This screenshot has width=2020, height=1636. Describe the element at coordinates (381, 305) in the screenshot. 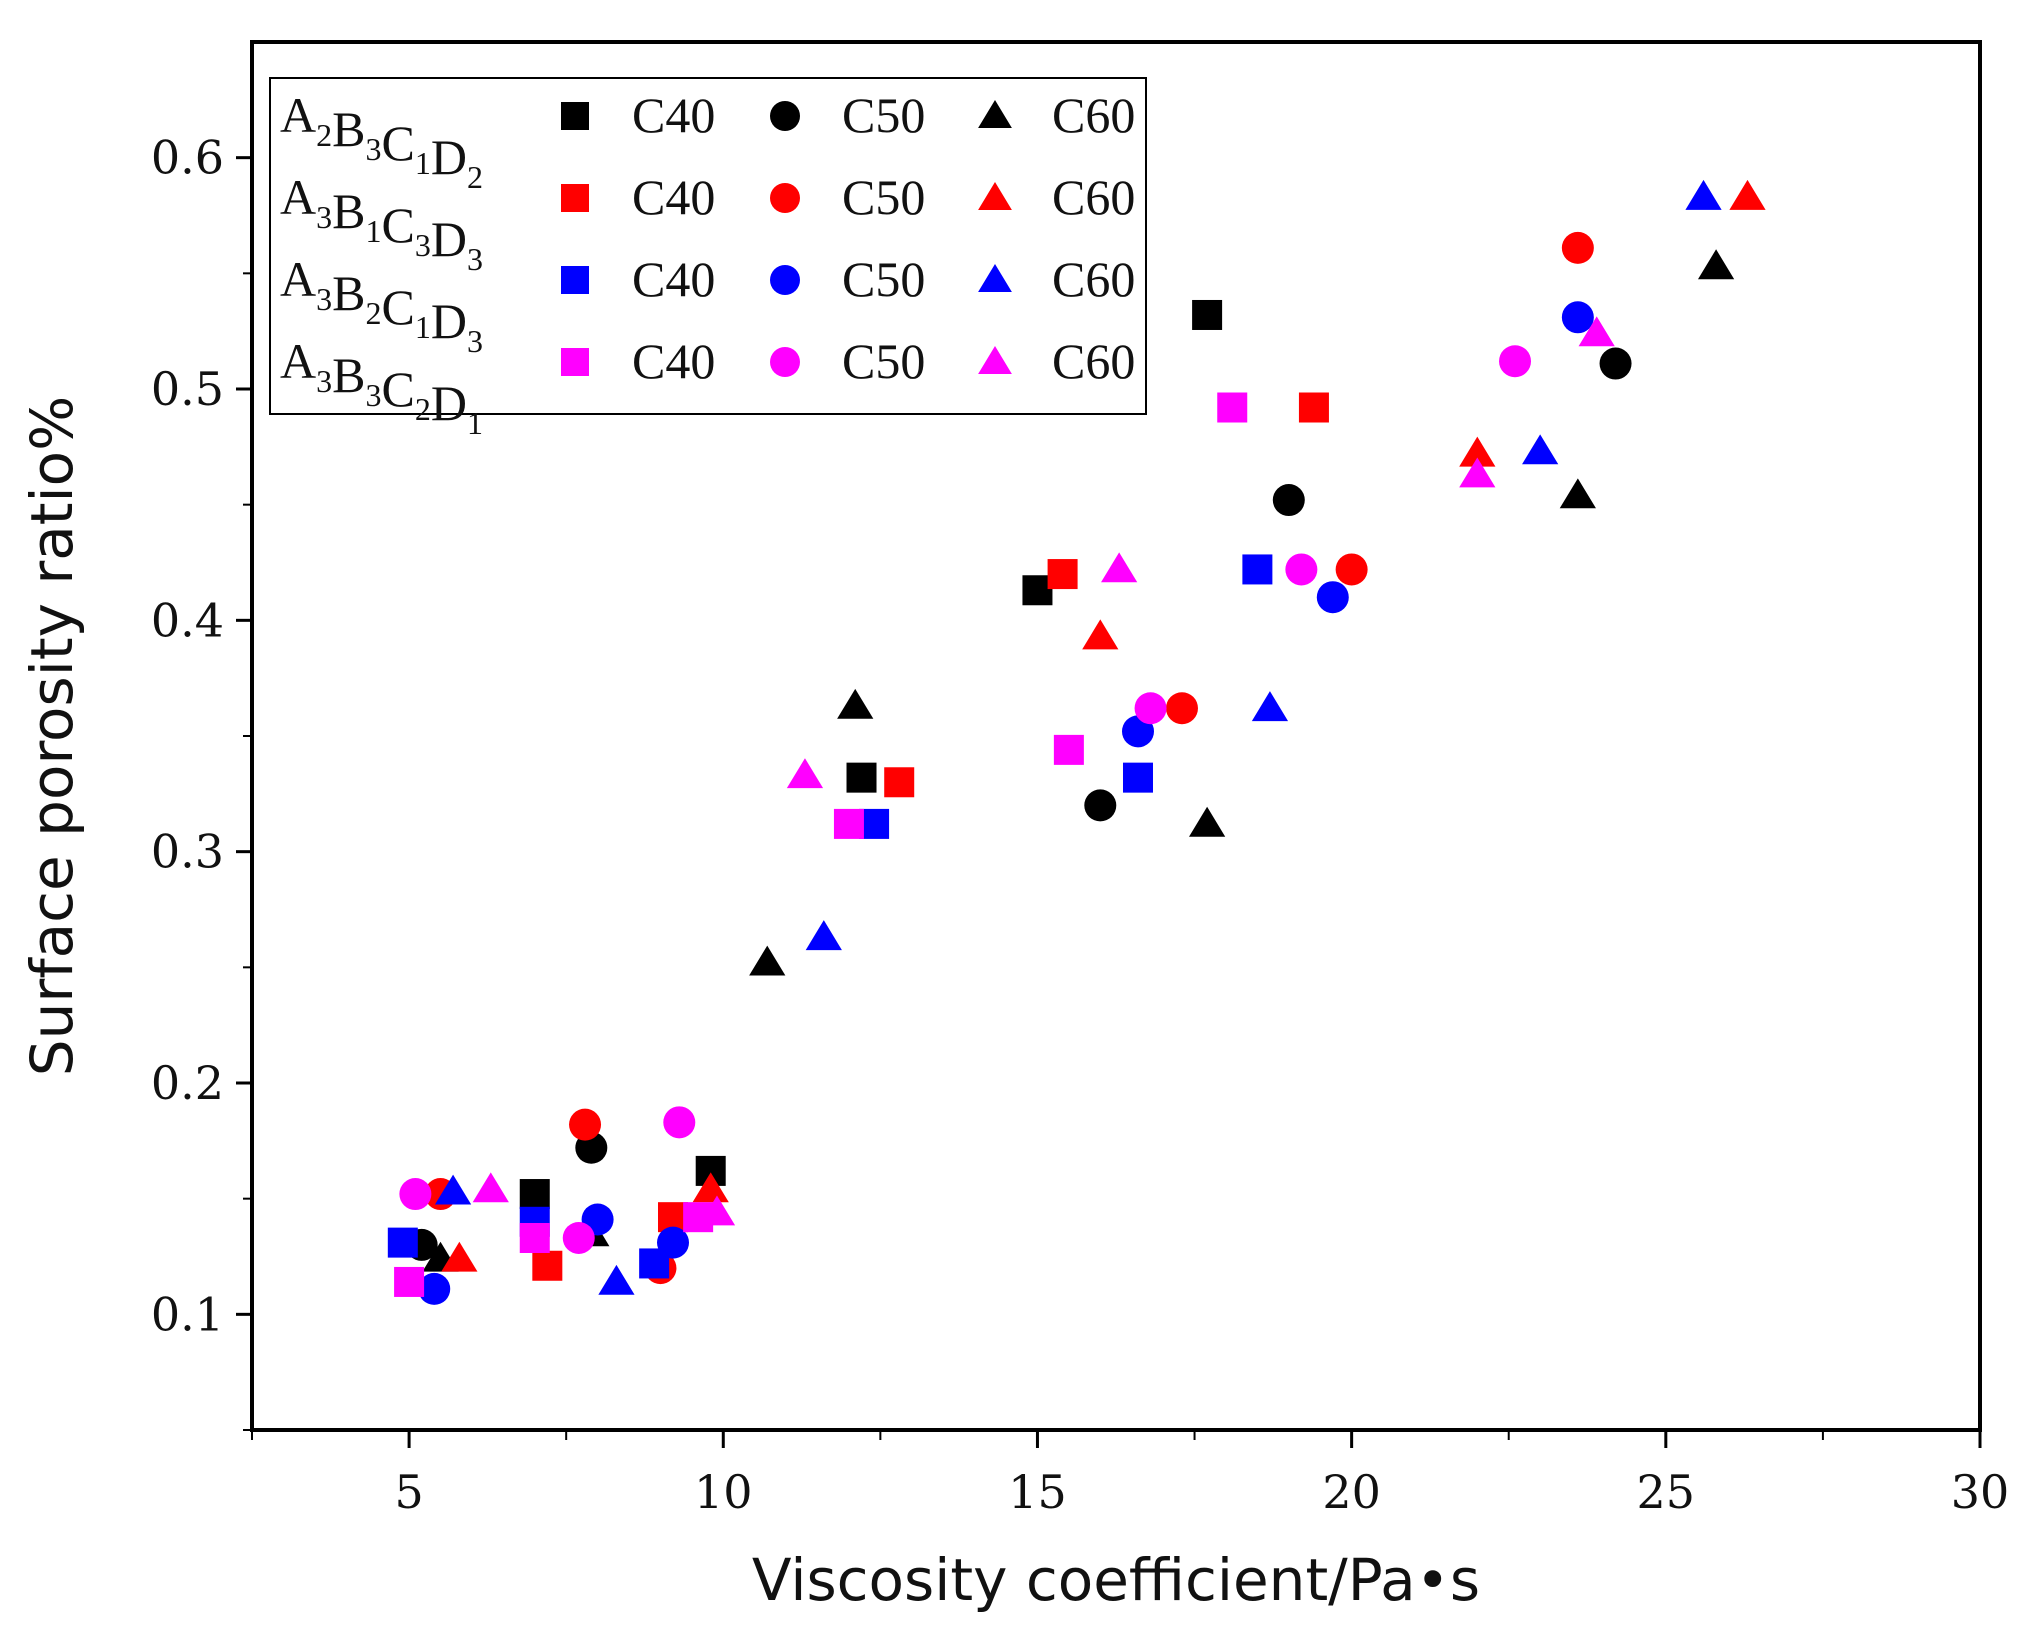

I see `legend-group-label: A3B2C1D3` at that location.